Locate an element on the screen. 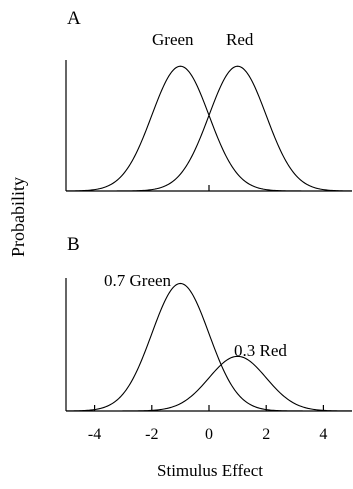 The image size is (353, 489). panel-b-label: B is located at coordinates (73, 244).